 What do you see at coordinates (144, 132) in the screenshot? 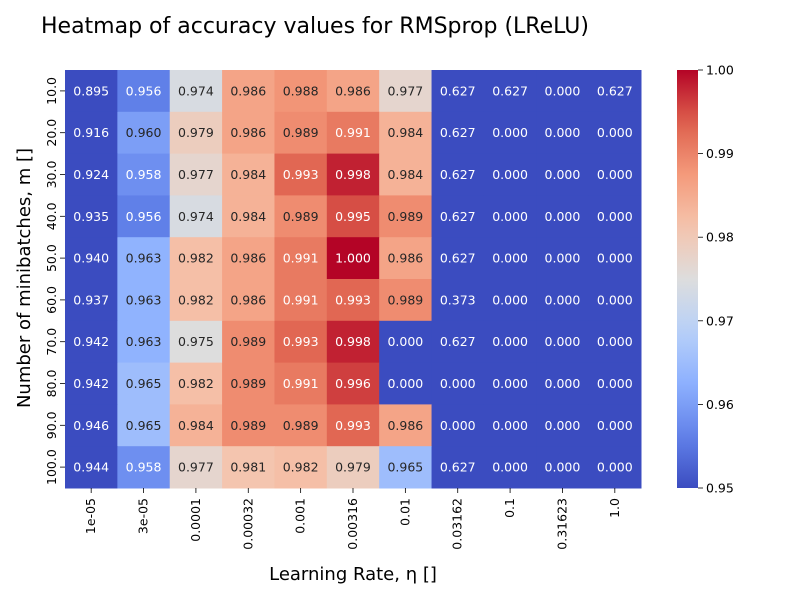
I see `cell-value-label: 0.960` at bounding box center [144, 132].